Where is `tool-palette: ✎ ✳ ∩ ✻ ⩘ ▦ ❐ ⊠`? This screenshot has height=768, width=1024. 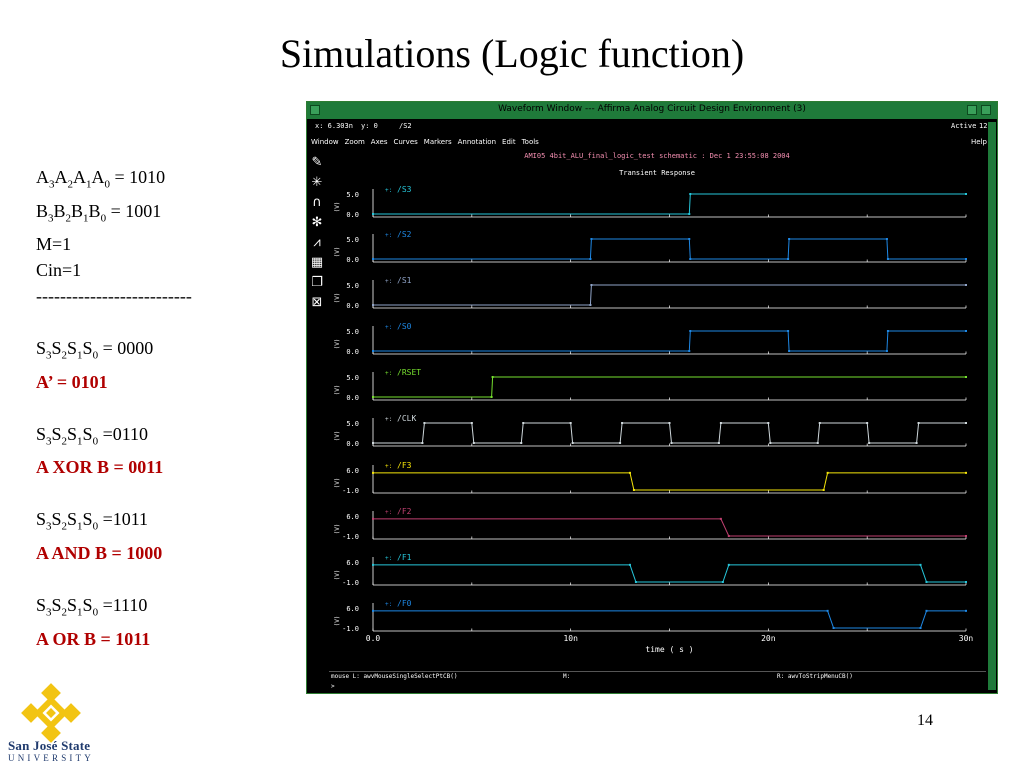 tool-palette: ✎ ✳ ∩ ✻ ⩘ ▦ ❐ ⊠ is located at coordinates (318, 234).